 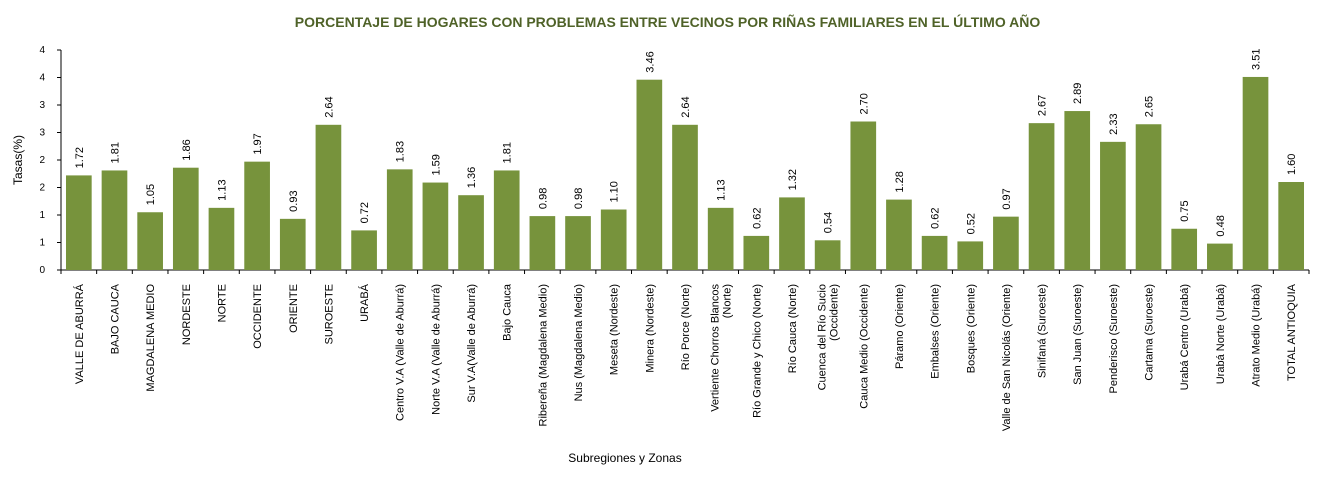 I want to click on data-label: 1.13, so click(x=722, y=189).